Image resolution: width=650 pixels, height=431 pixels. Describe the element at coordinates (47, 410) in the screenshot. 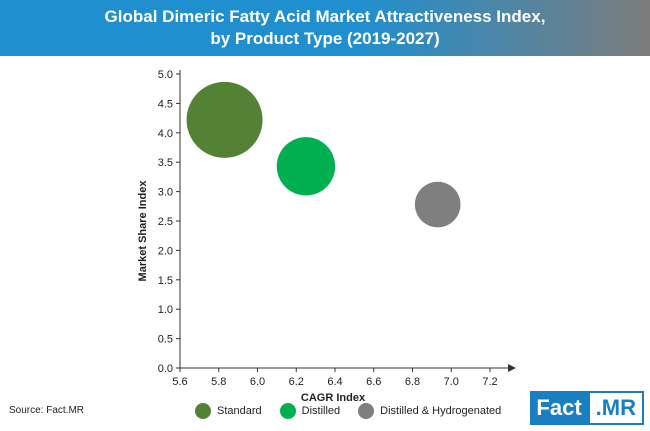

I see `source-note: Source: Fact.MR` at that location.